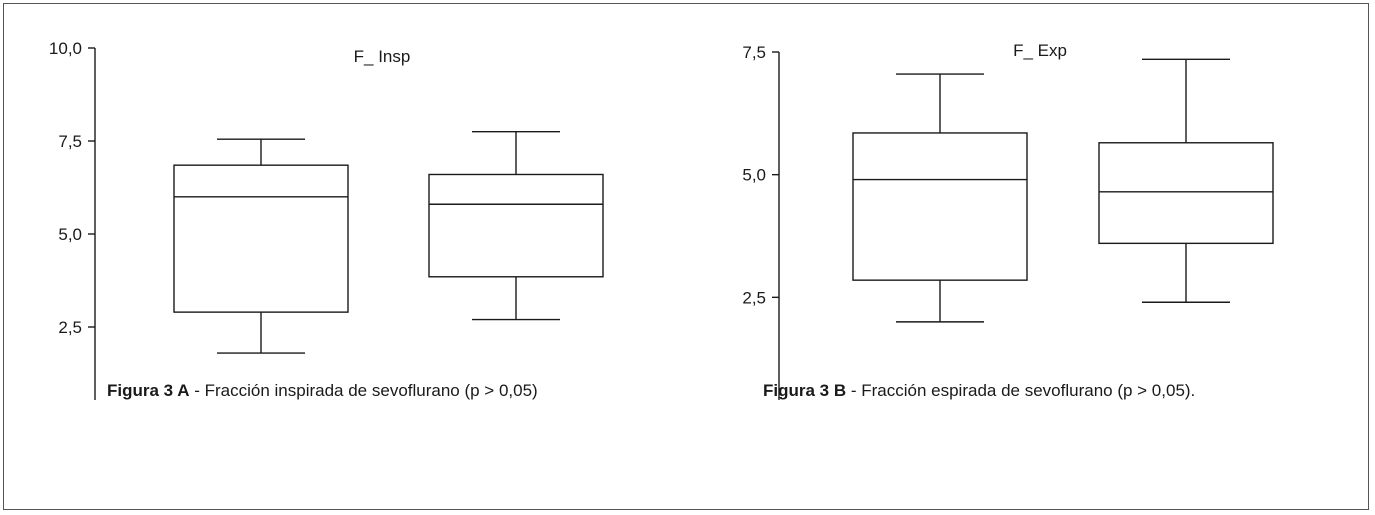 Image resolution: width=1375 pixels, height=515 pixels. I want to click on y-tick-label-b-1: 2,5, so click(754, 297).